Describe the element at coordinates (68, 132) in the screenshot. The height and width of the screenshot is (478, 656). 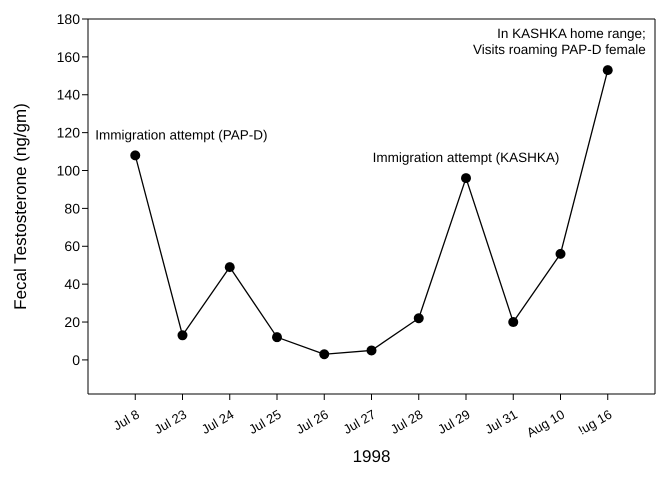
I see `y-tick-label: 120` at that location.